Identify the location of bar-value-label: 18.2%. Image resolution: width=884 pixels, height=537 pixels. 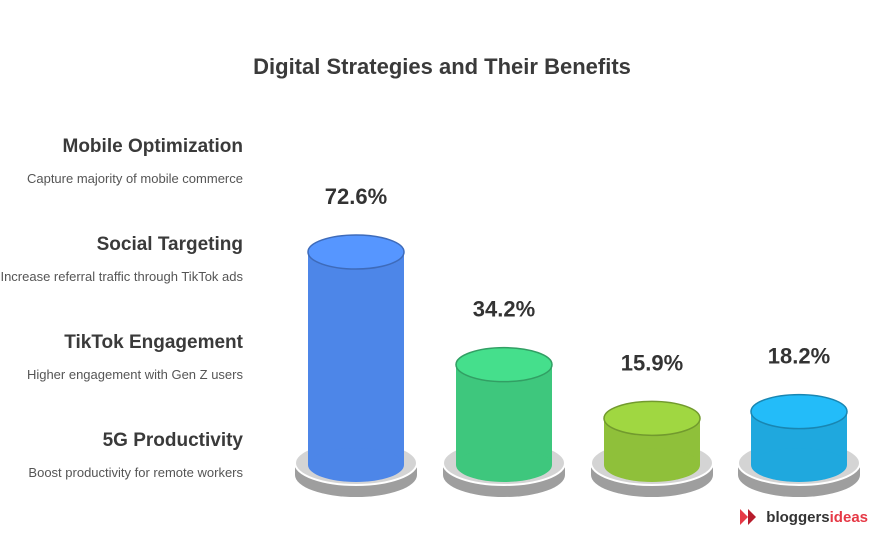
(799, 356).